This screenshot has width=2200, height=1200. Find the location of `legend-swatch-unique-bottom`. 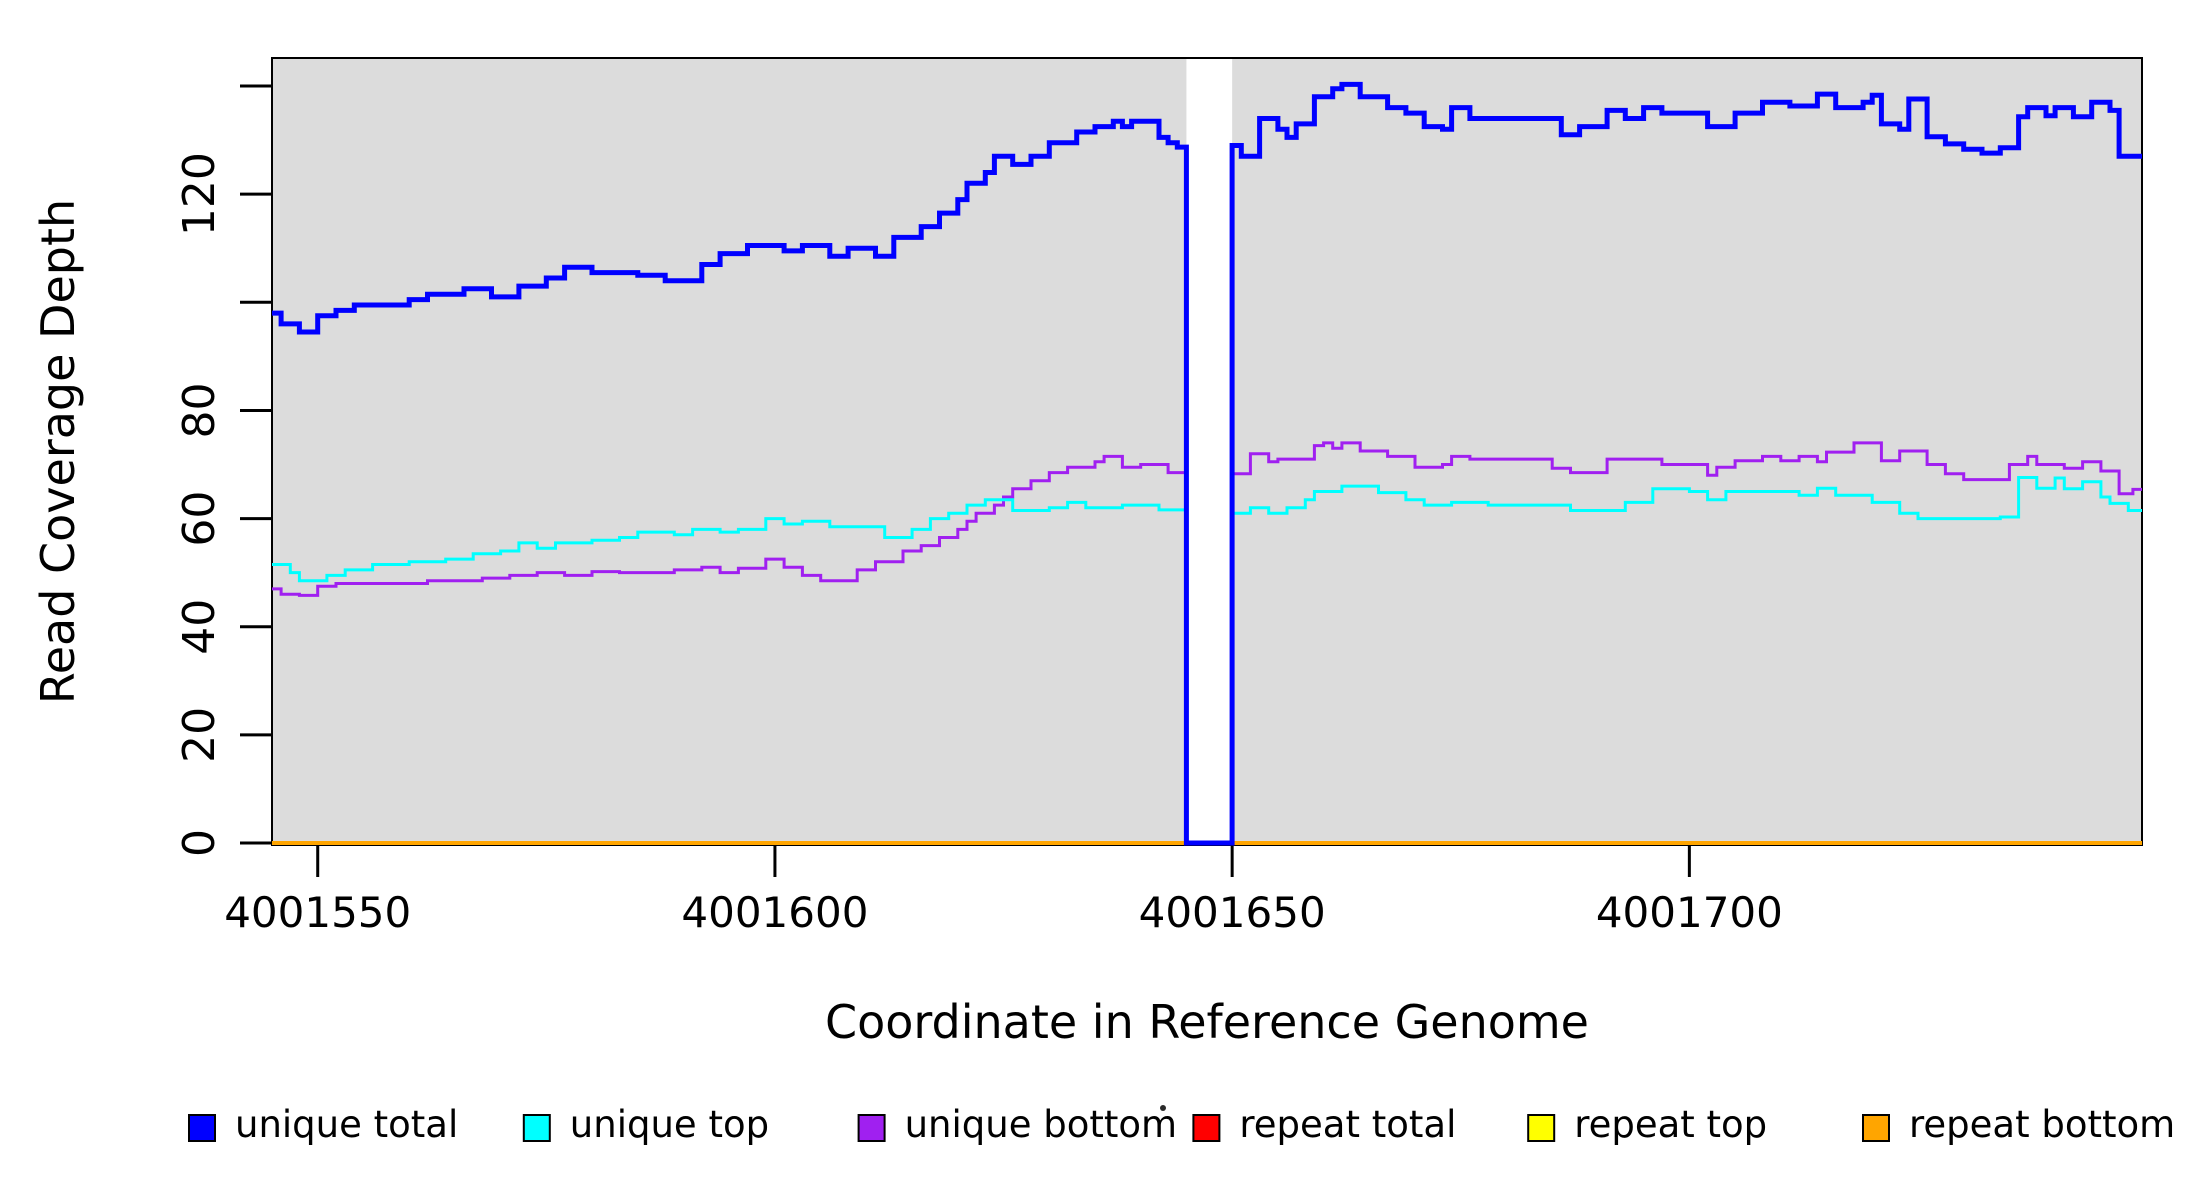

legend-swatch-unique-bottom is located at coordinates (871, 1128).